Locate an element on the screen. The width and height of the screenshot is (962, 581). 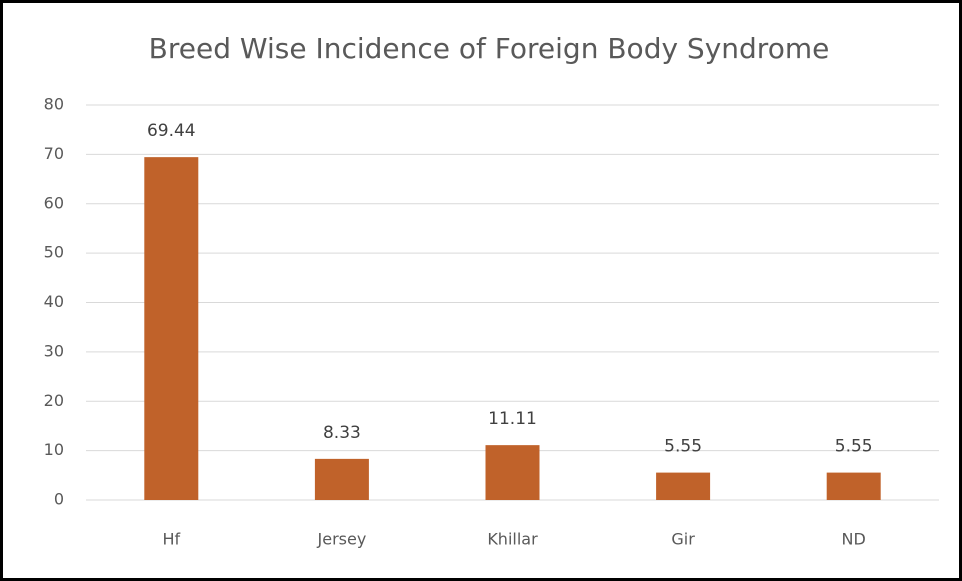
data-label: 8.33 is located at coordinates (342, 433).